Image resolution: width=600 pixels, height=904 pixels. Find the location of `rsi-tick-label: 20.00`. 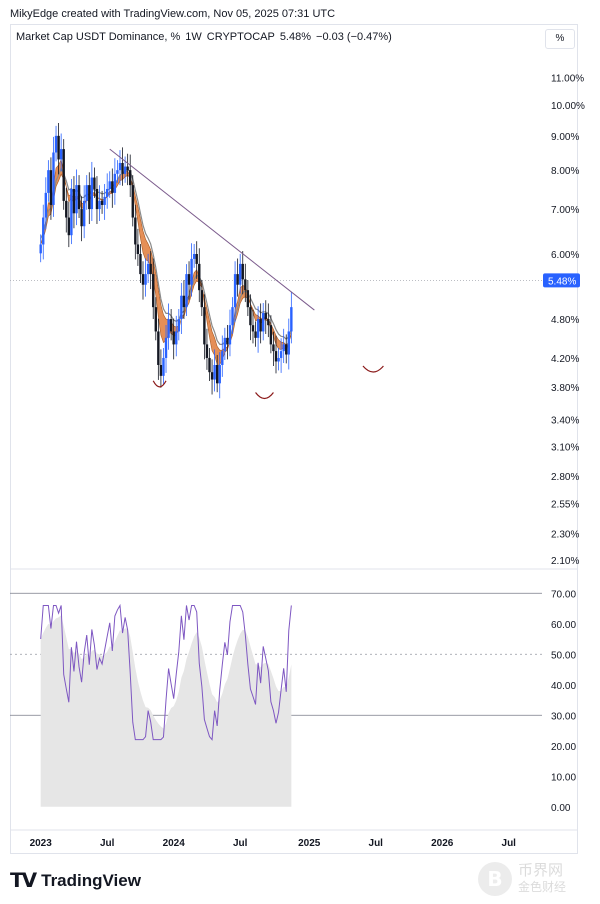

rsi-tick-label: 20.00 is located at coordinates (563, 747).